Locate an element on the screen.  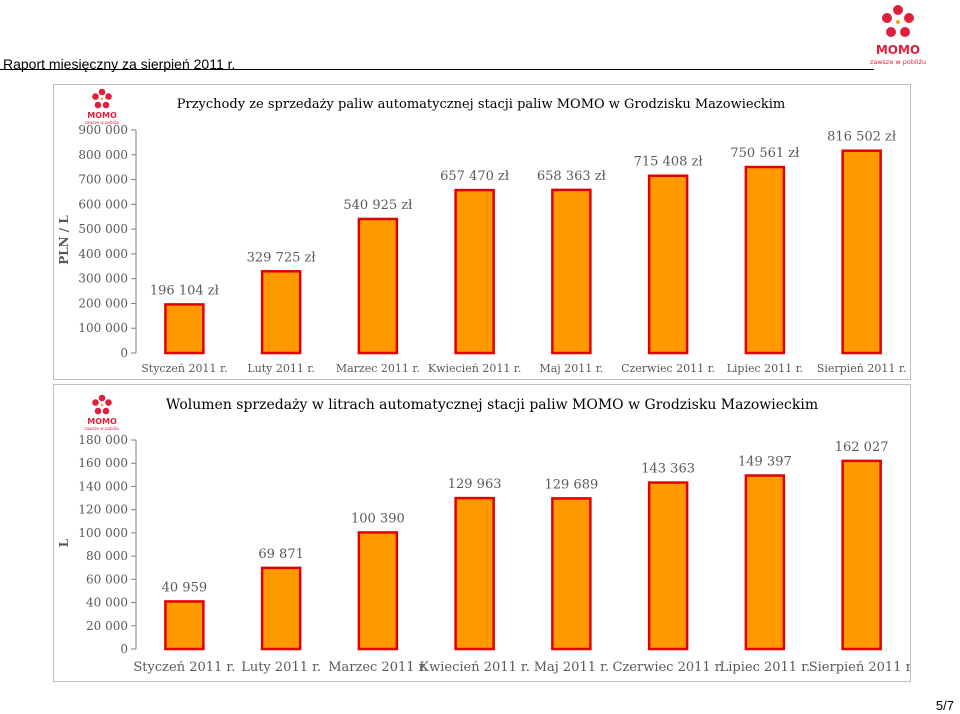
y-tick-label: 20 000 is located at coordinates (107, 626).